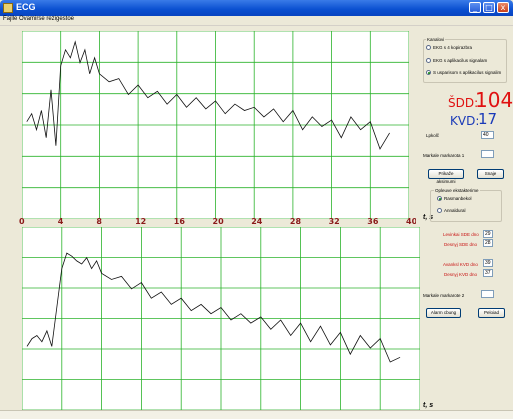 This screenshot has height=419, width=513. I want to click on field4-input: 37, so click(488, 273).